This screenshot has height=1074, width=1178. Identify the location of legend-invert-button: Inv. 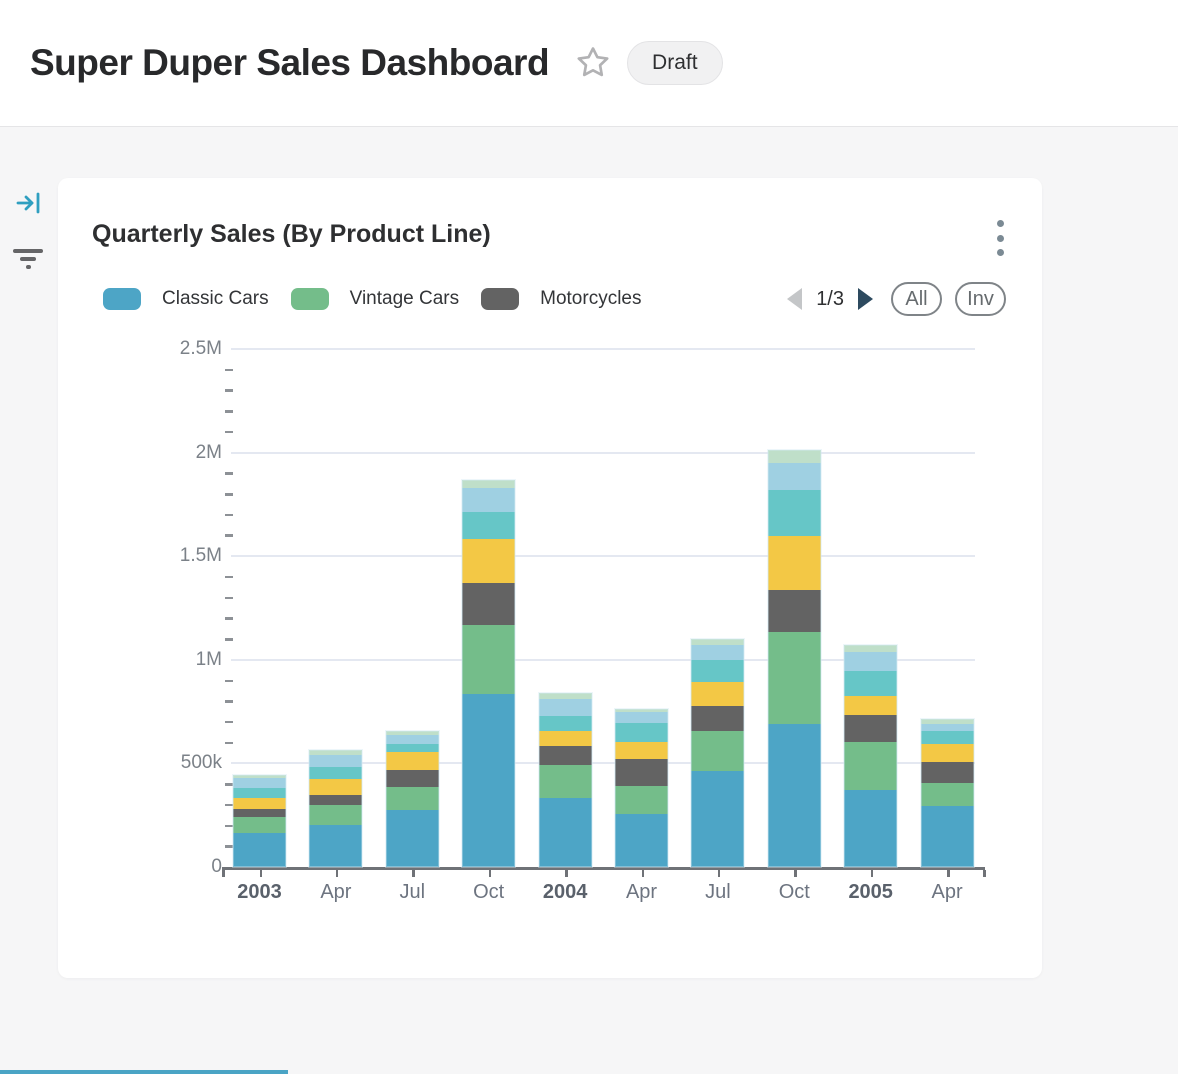
(980, 299).